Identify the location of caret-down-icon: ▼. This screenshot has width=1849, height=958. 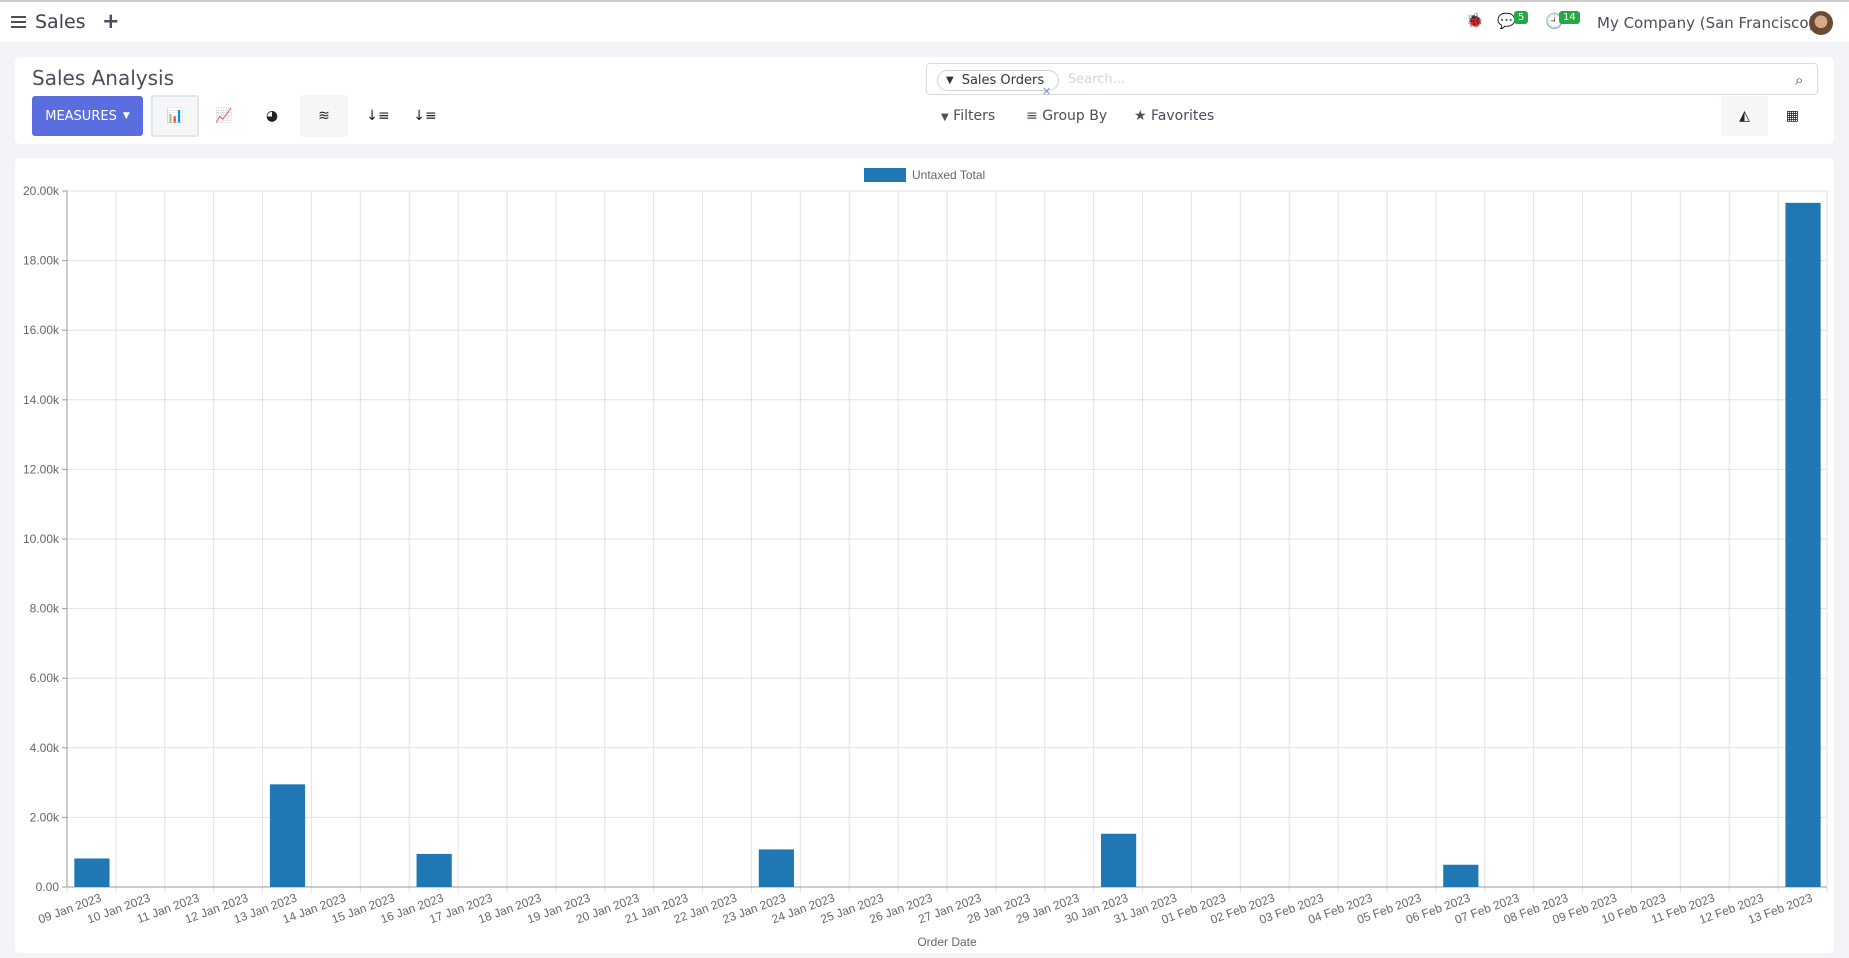
(126, 116).